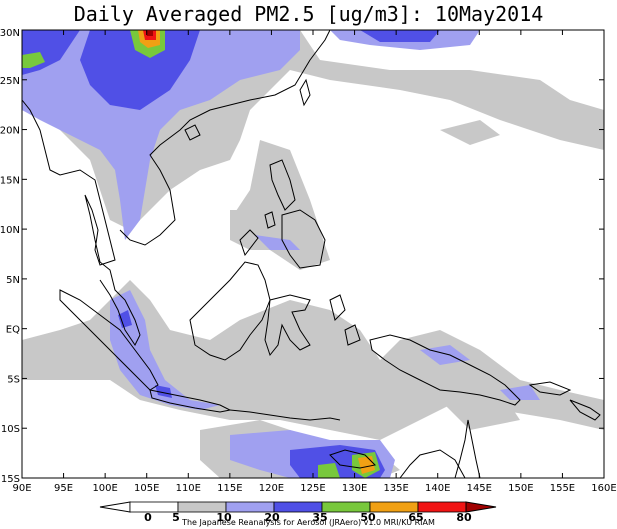  I want to click on lat-tick-label: 5N, so click(13, 280).